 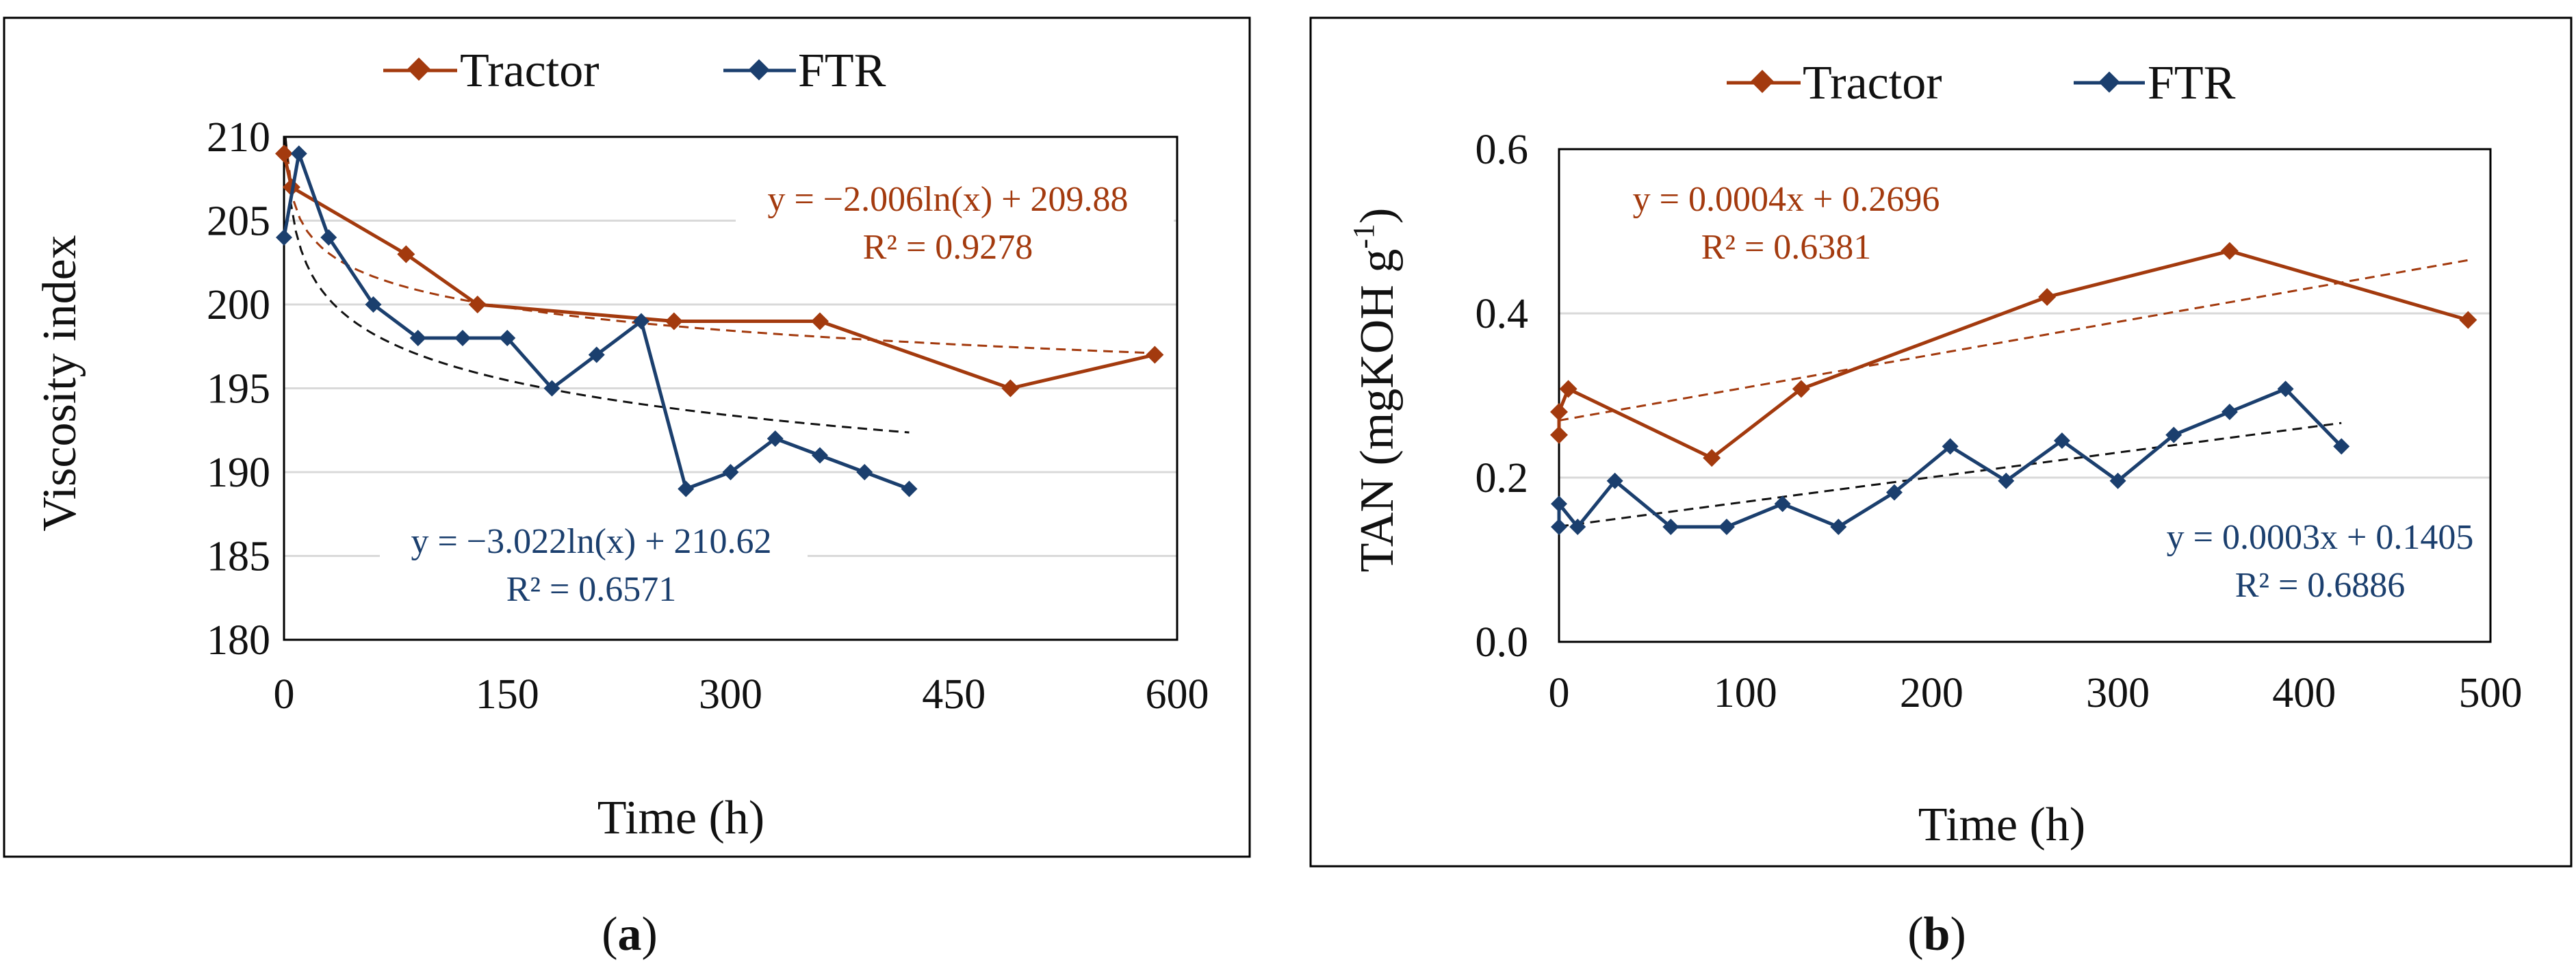 I want to click on chart-a-x-tick-label: 600, so click(x=1177, y=694).